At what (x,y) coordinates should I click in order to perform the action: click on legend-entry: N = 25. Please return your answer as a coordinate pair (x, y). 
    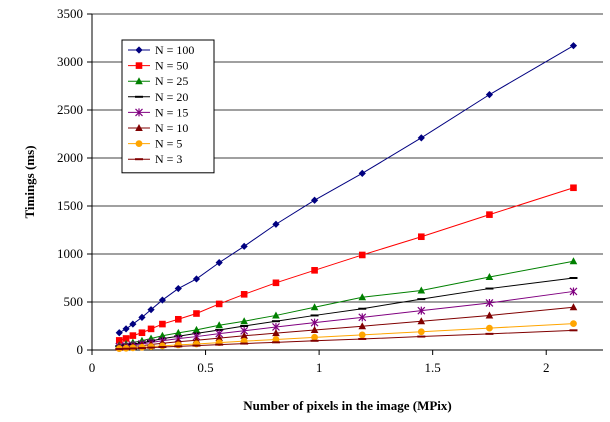
    Looking at the image, I should click on (158, 81).